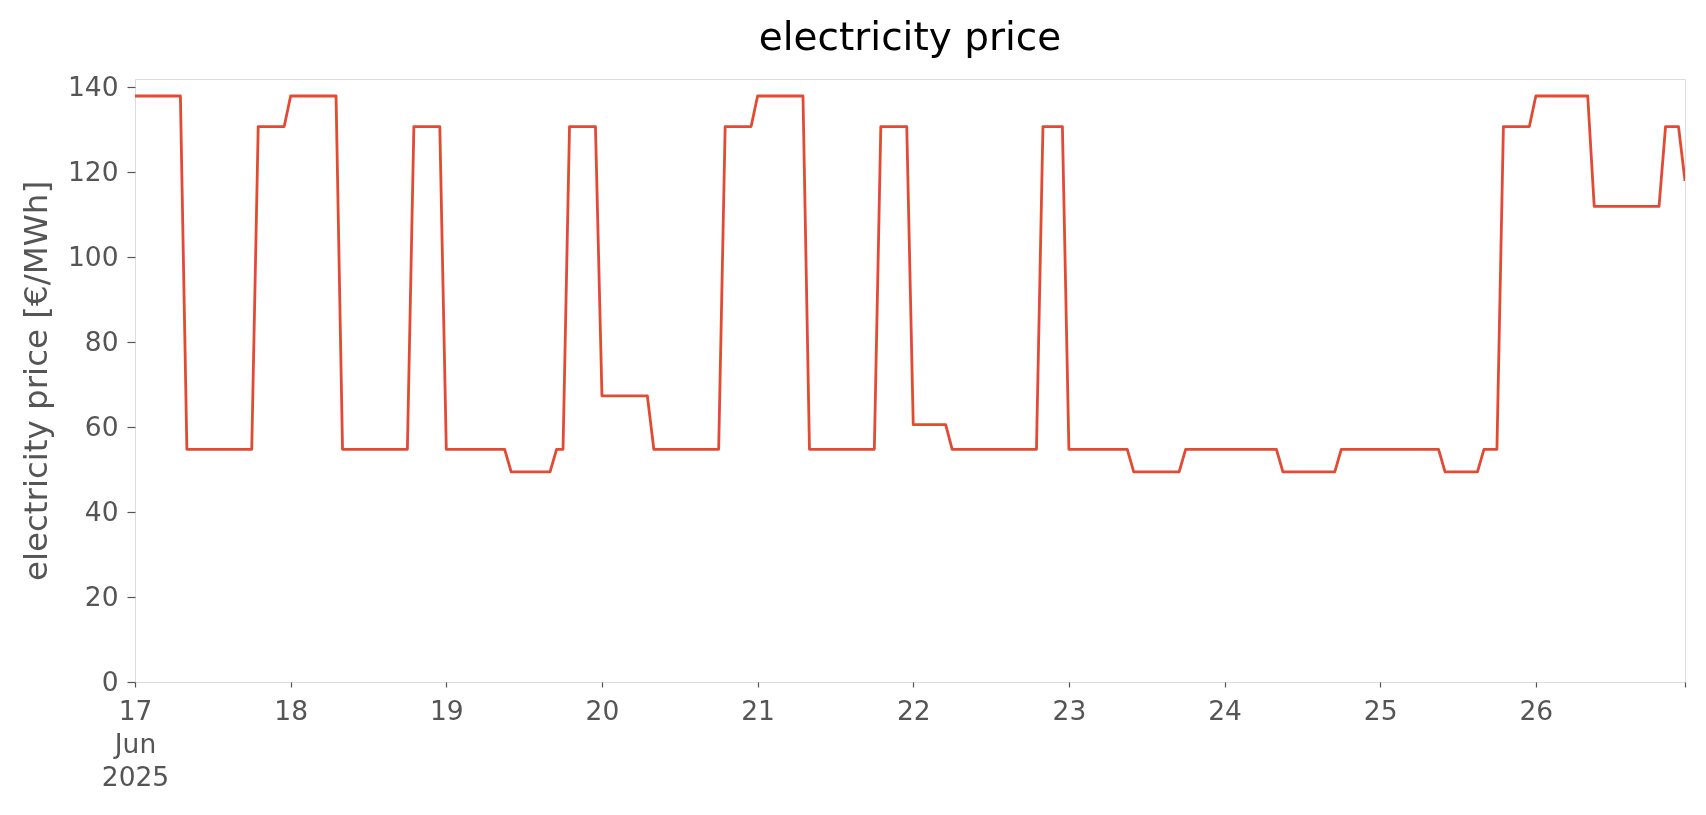 This screenshot has width=1706, height=815. What do you see at coordinates (913, 710) in the screenshot?
I see `x-tick-label: 22` at bounding box center [913, 710].